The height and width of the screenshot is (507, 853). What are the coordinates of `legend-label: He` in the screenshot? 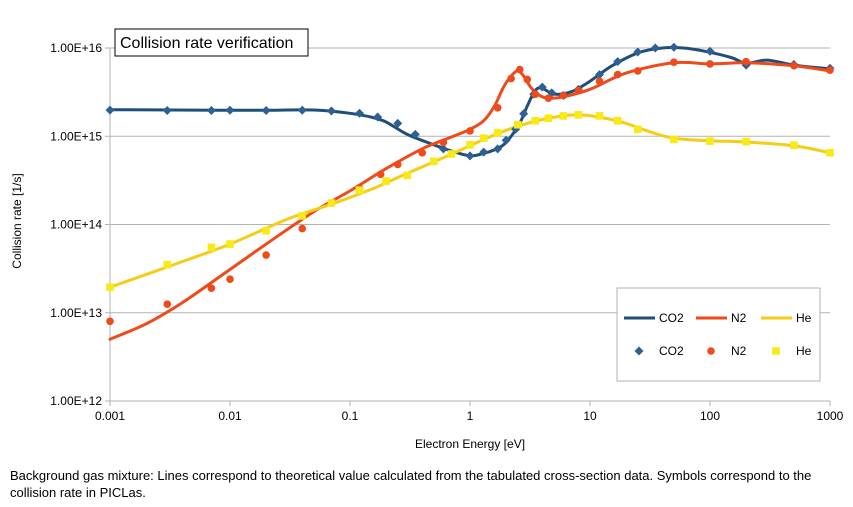 It's located at (804, 351).